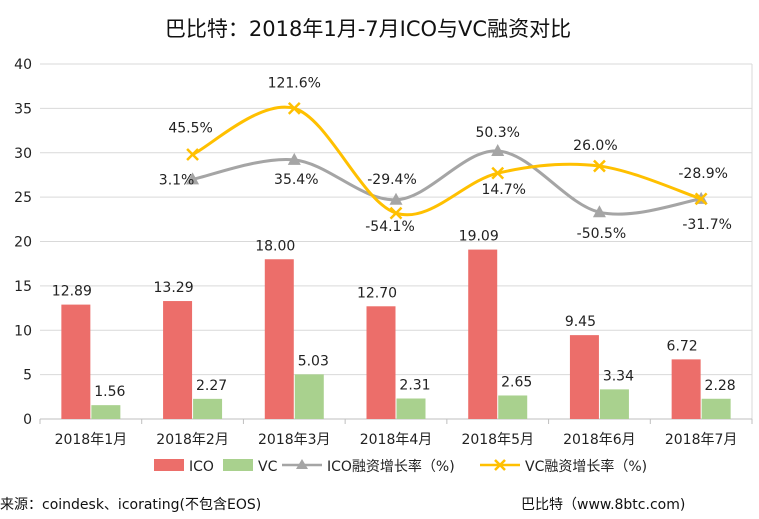 This screenshot has width=759, height=519. Describe the element at coordinates (497, 133) in the screenshot. I see `line-label-ico-growth: 50.3%` at that location.